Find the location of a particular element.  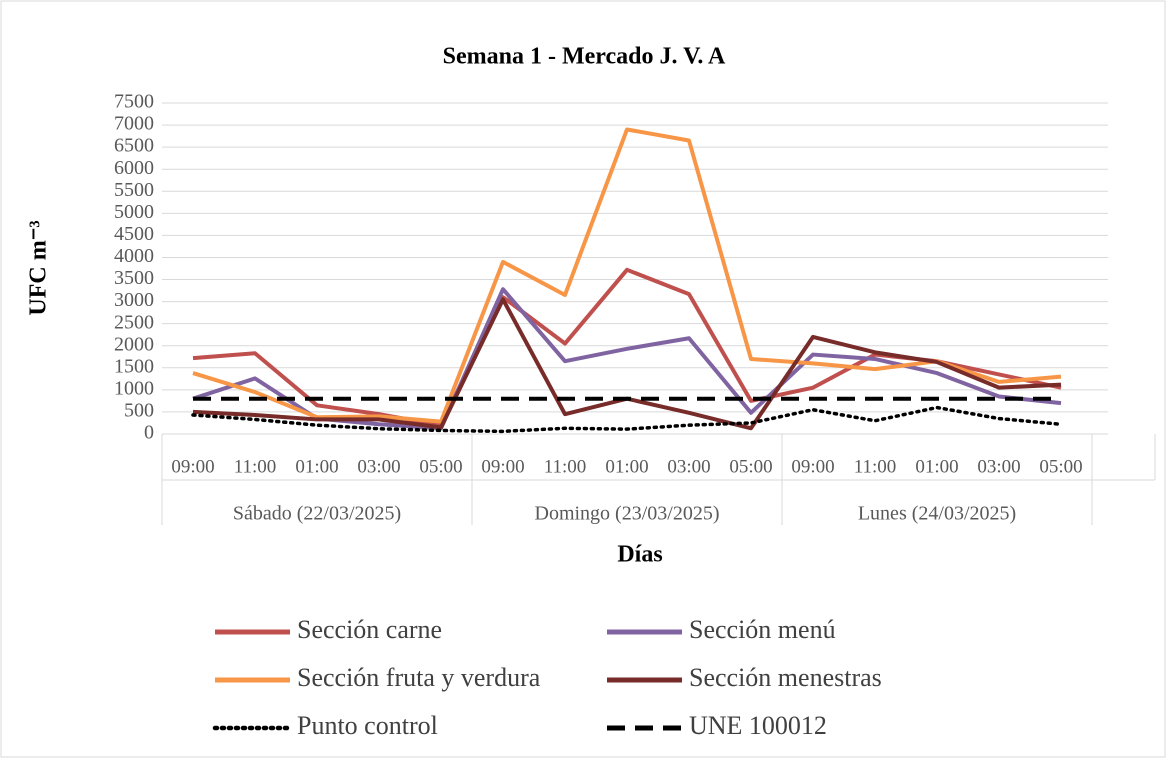

y-tick-label: 500 is located at coordinates (139, 411).